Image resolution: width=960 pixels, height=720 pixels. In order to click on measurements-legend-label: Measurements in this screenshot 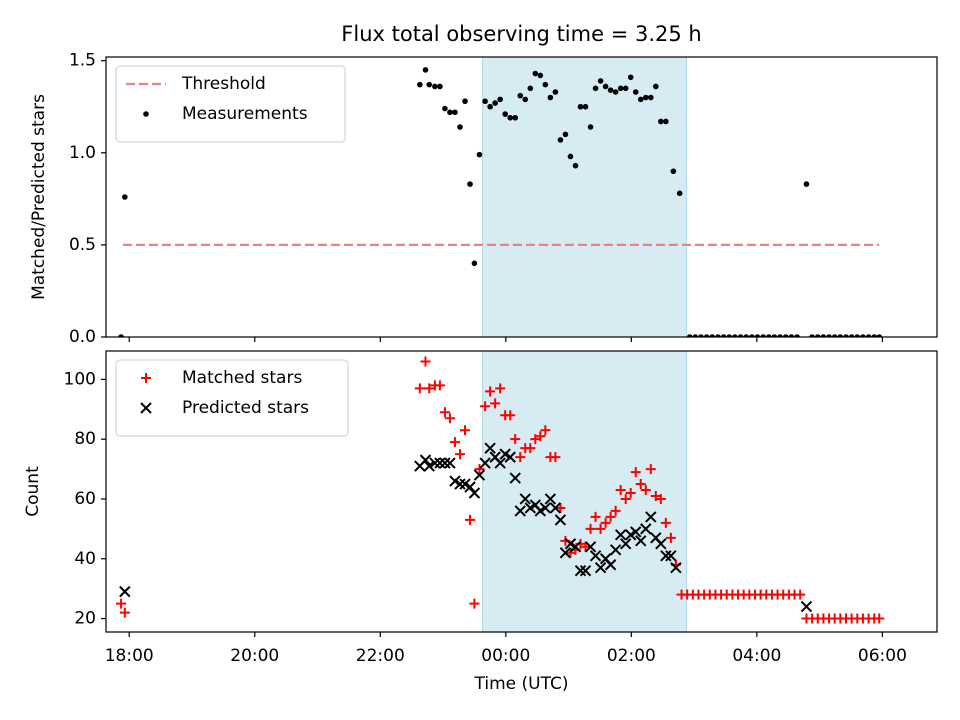, I will do `click(245, 114)`.